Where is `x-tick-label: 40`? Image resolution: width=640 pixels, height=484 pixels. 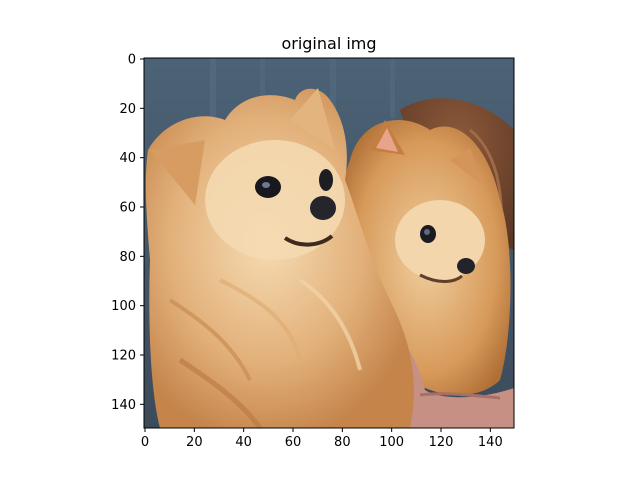 x-tick-label: 40 is located at coordinates (243, 442).